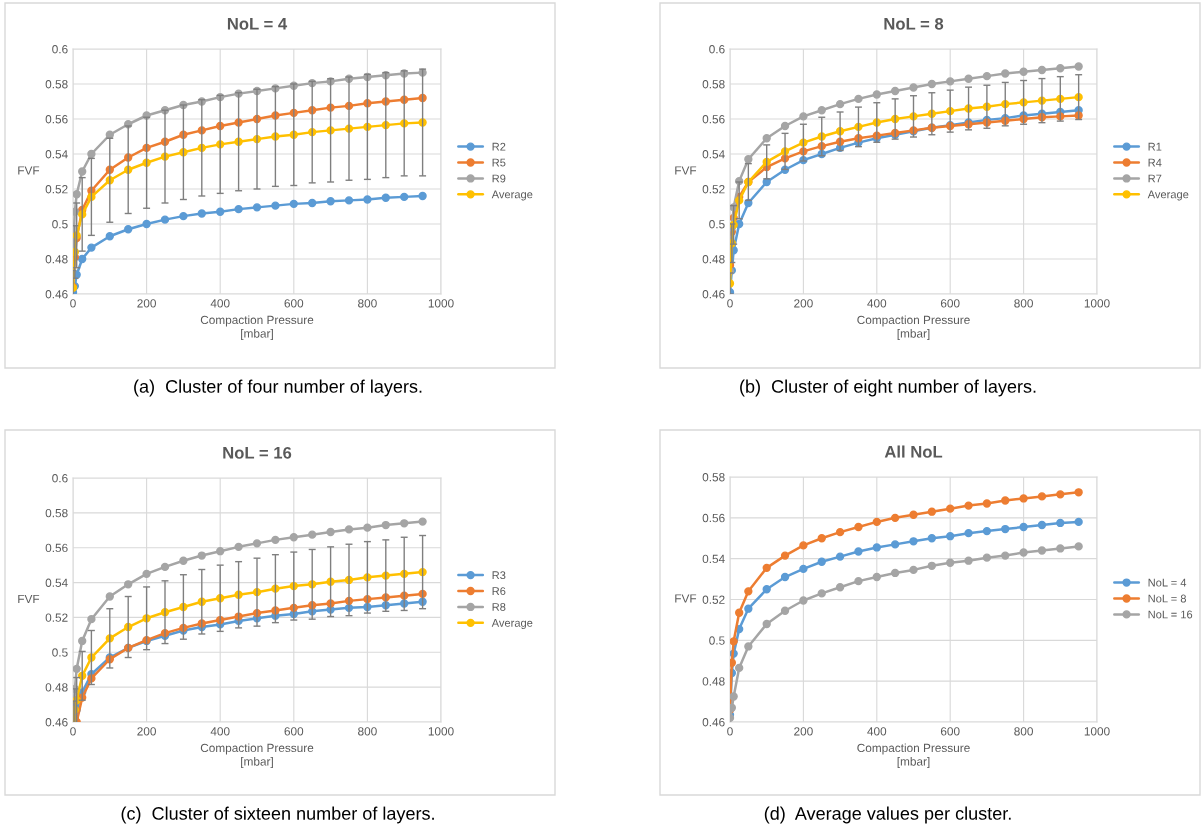 The image size is (1204, 829). Describe the element at coordinates (1170, 614) in the screenshot. I see `legend-label: NoL = 16` at that location.